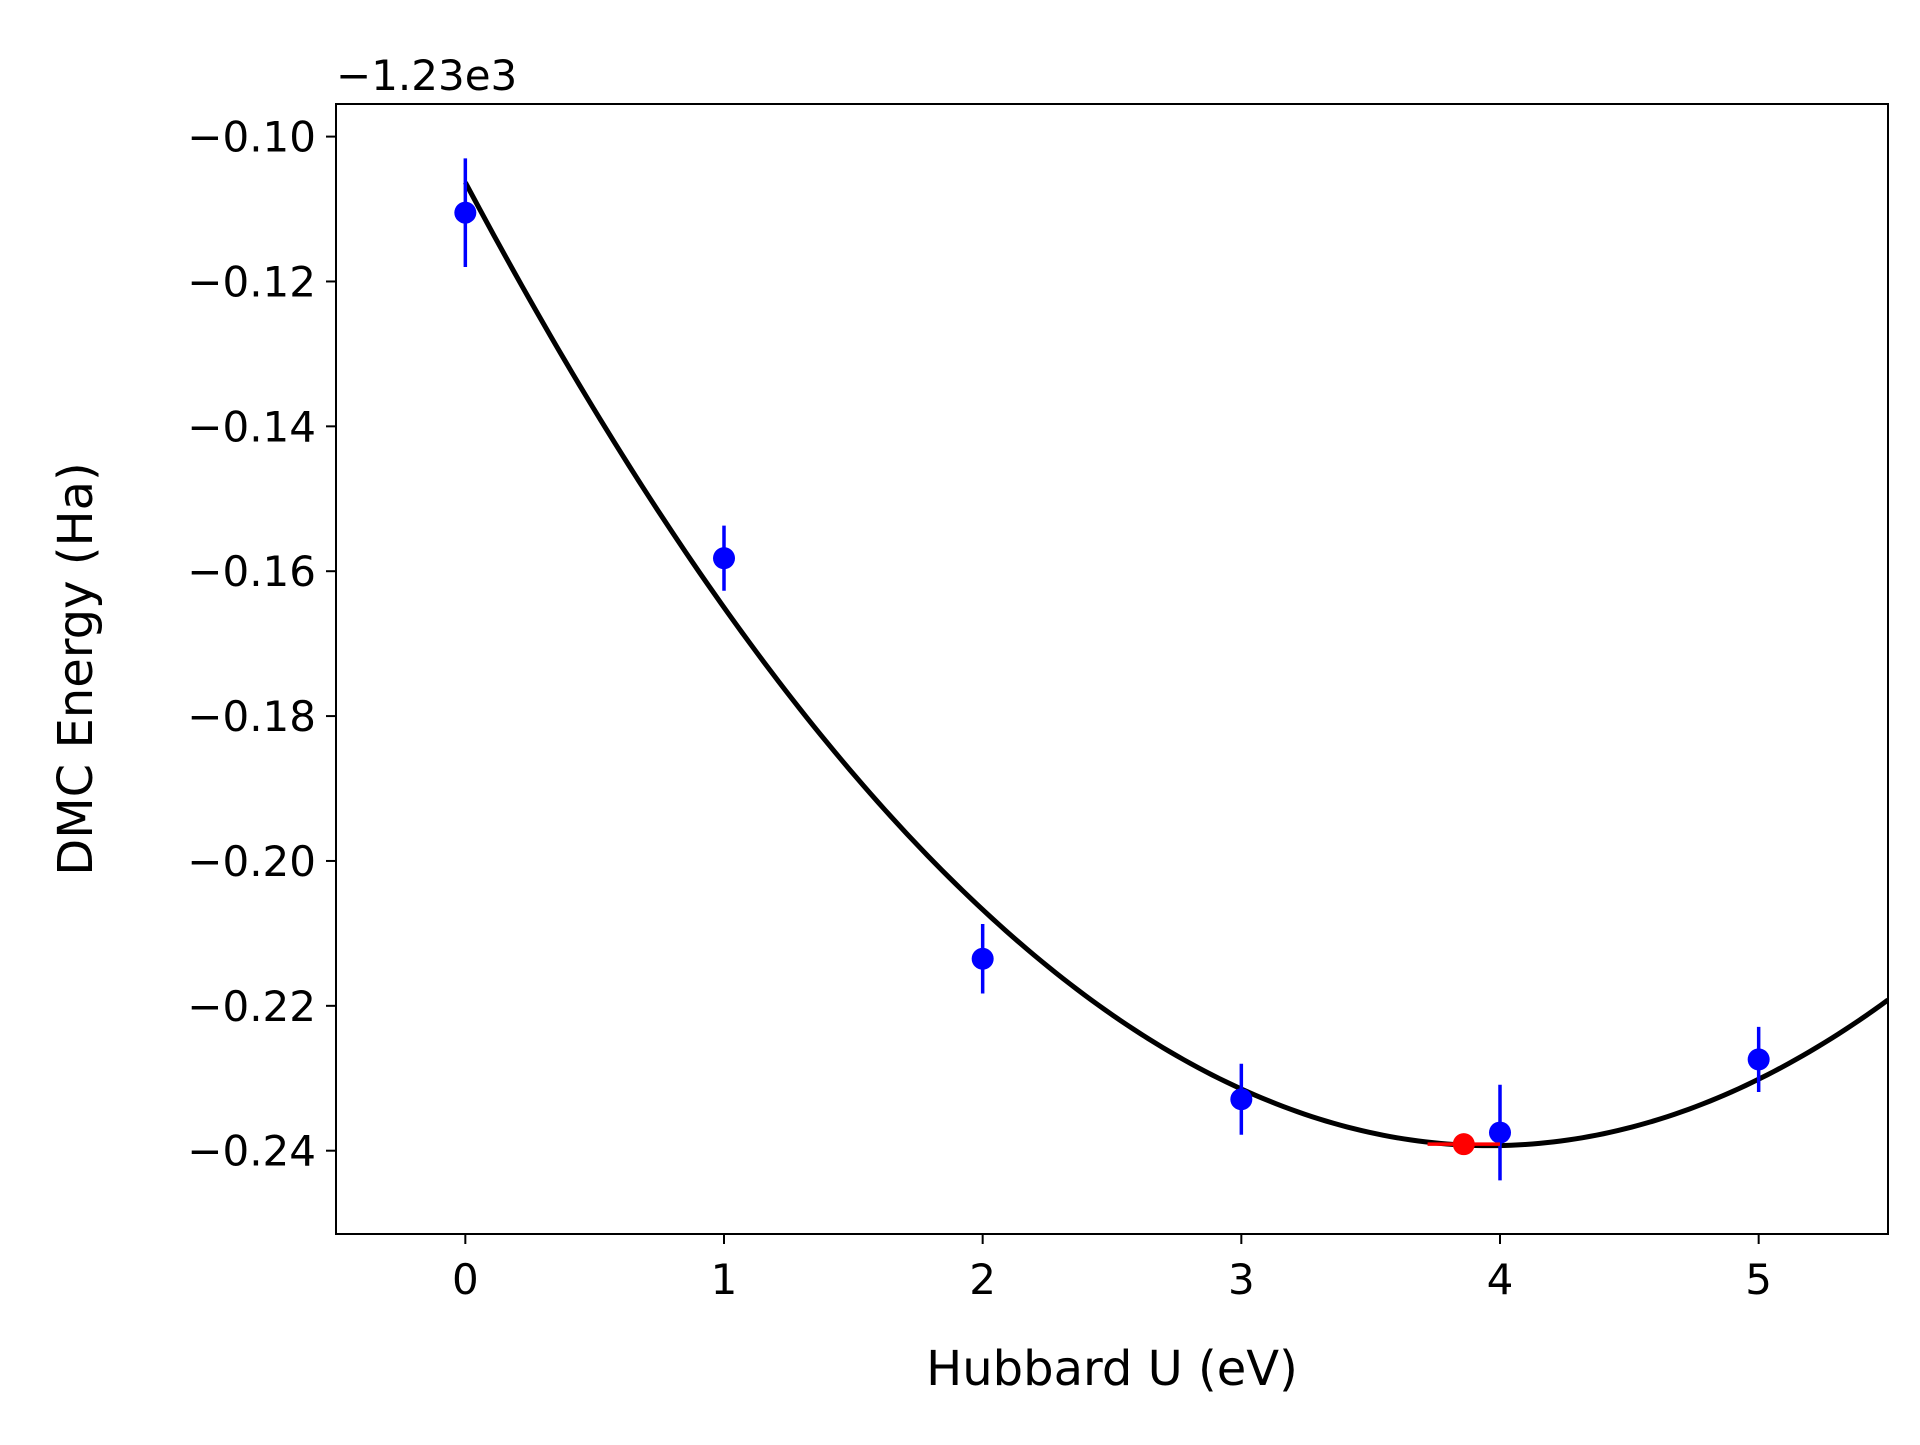 Image resolution: width=1920 pixels, height=1445 pixels. What do you see at coordinates (251, 571) in the screenshot?
I see `y-tick-label: −0.16` at bounding box center [251, 571].